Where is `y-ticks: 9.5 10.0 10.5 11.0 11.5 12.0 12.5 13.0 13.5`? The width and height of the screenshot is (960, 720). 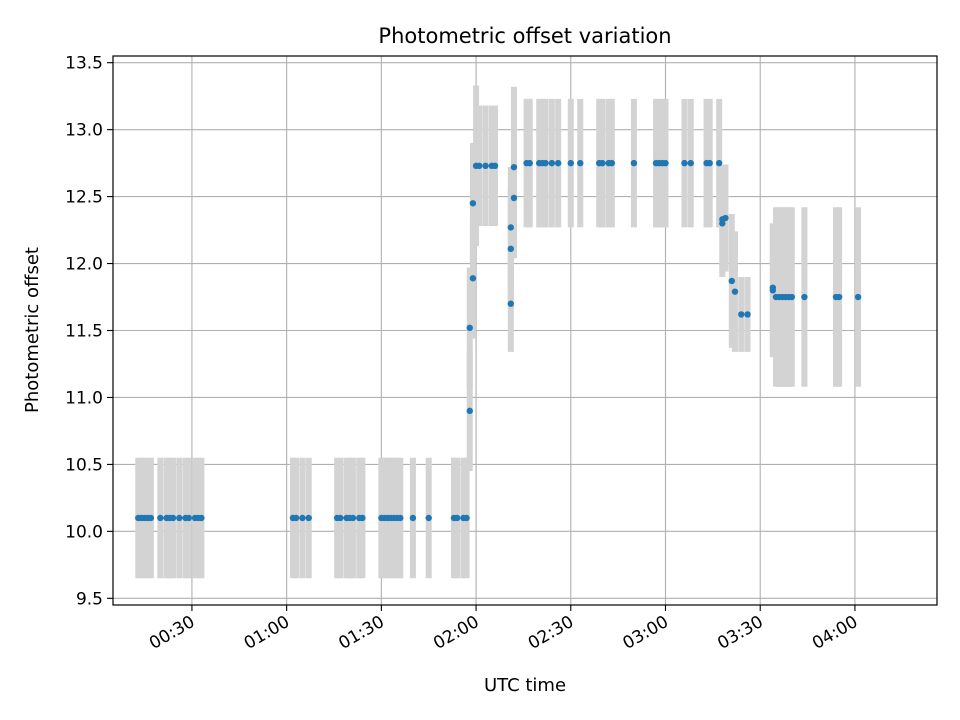
y-ticks: 9.5 10.0 10.5 11.0 11.5 12.0 12.5 13.0 13.5 is located at coordinates (89, 331).